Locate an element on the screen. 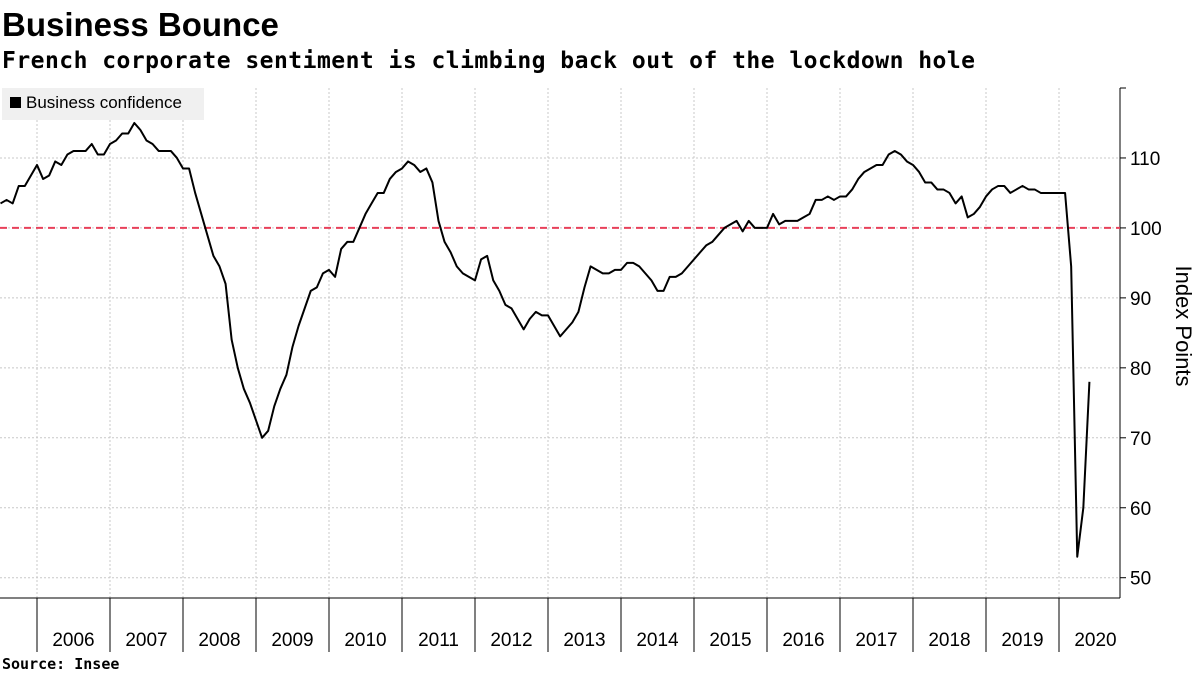 The width and height of the screenshot is (1200, 675). x-tick-label: 2008 is located at coordinates (219, 640).